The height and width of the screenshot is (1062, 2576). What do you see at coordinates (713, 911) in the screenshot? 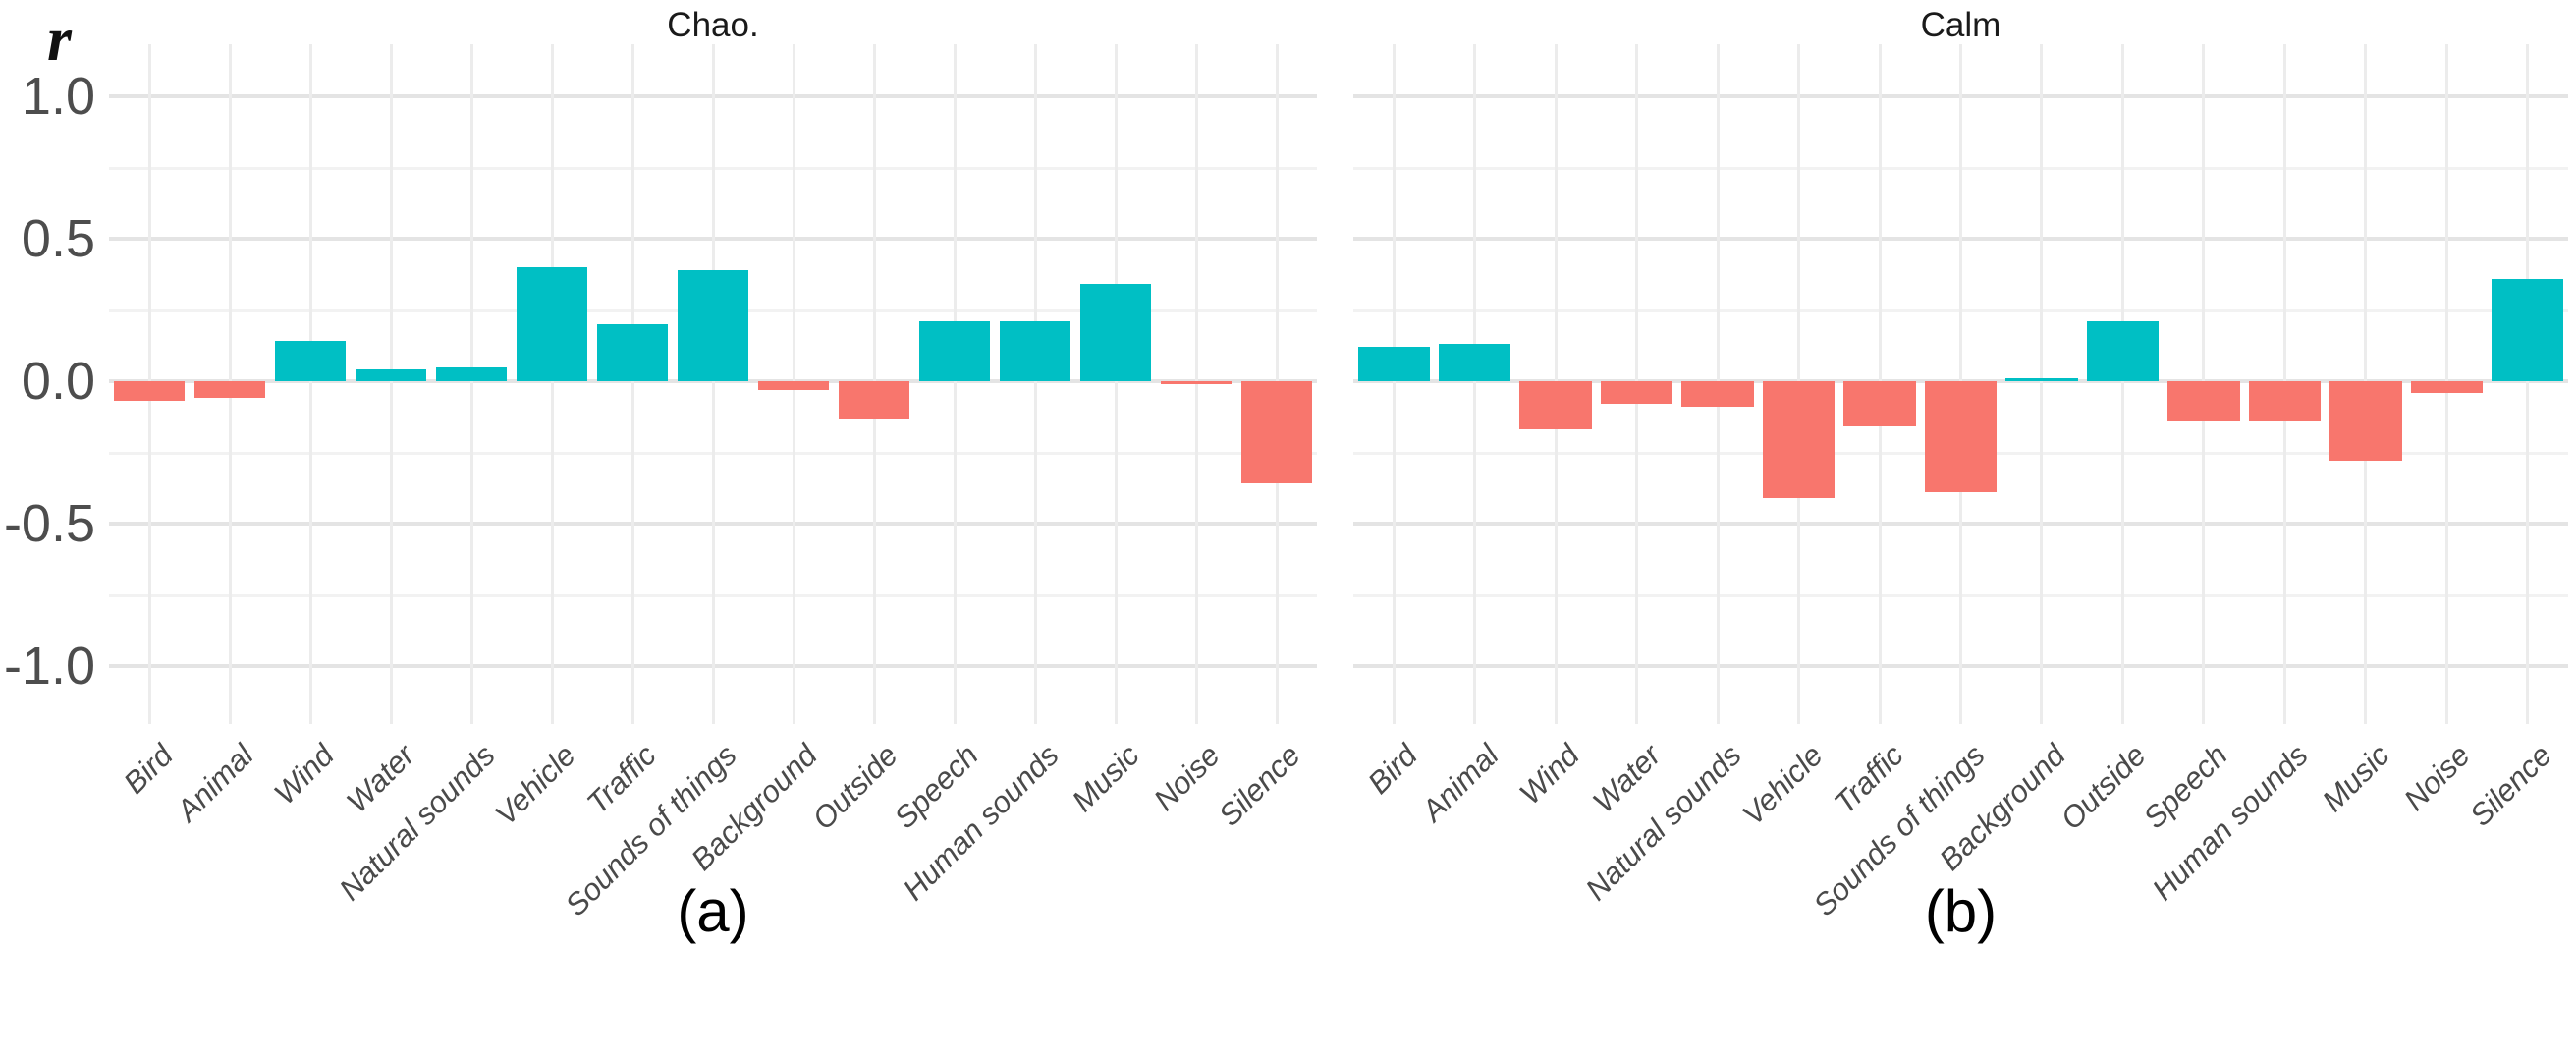
I see `panel-chaotic-caption: (a)` at bounding box center [713, 911].